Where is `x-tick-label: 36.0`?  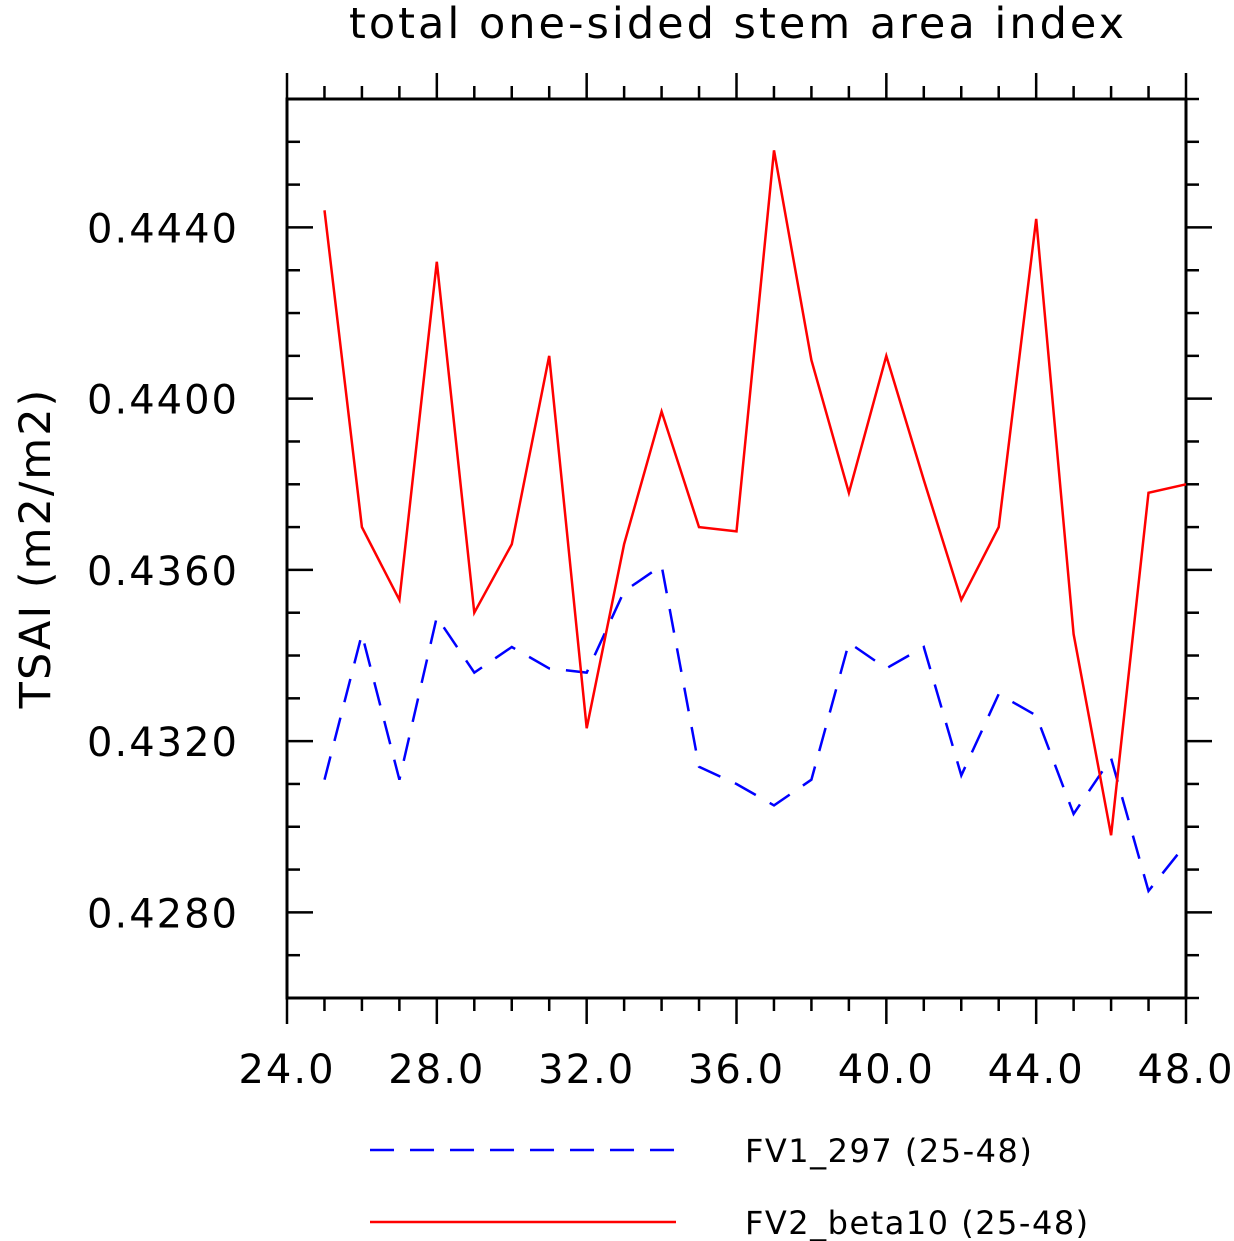
x-tick-label: 36.0 is located at coordinates (736, 1070).